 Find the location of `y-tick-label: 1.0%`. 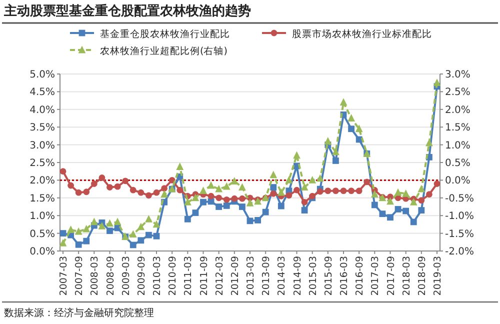

y-tick-label: 1.0% is located at coordinates (42, 216).